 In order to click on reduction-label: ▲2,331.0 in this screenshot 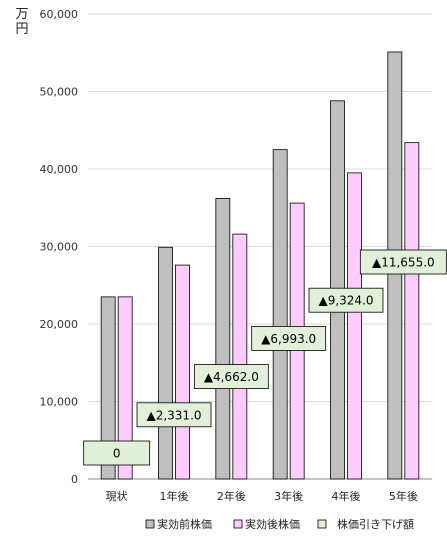, I will do `click(173, 415)`.